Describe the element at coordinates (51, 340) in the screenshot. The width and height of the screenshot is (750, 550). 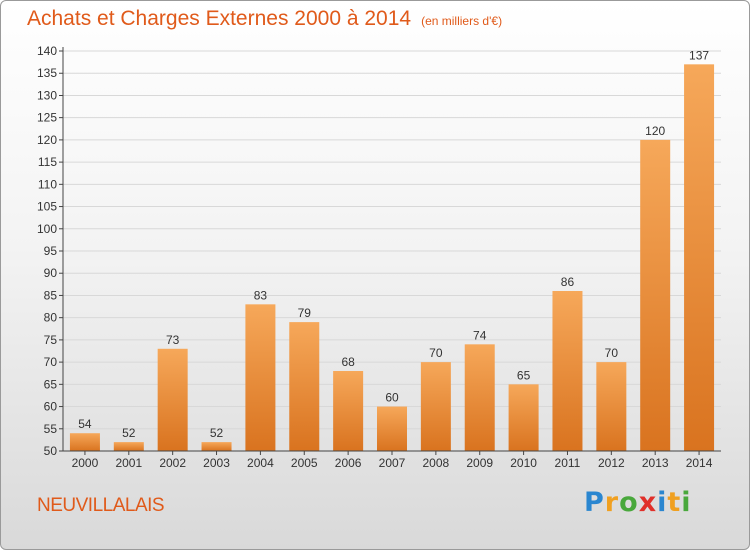
I see `y-tick-label: 75` at that location.